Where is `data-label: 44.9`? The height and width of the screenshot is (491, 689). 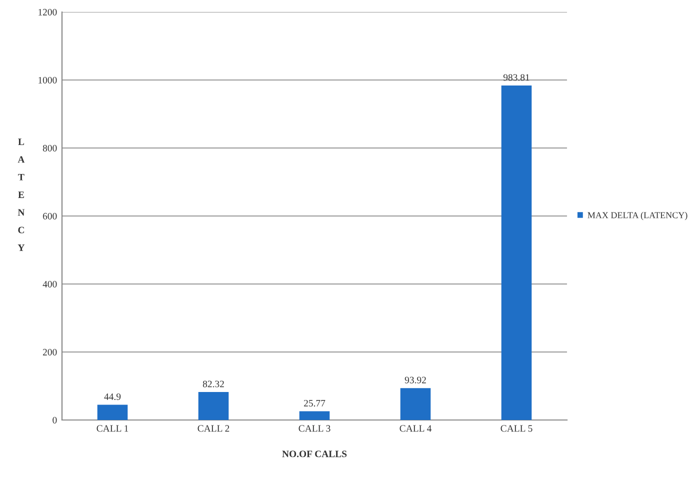
data-label: 44.9 is located at coordinates (112, 396).